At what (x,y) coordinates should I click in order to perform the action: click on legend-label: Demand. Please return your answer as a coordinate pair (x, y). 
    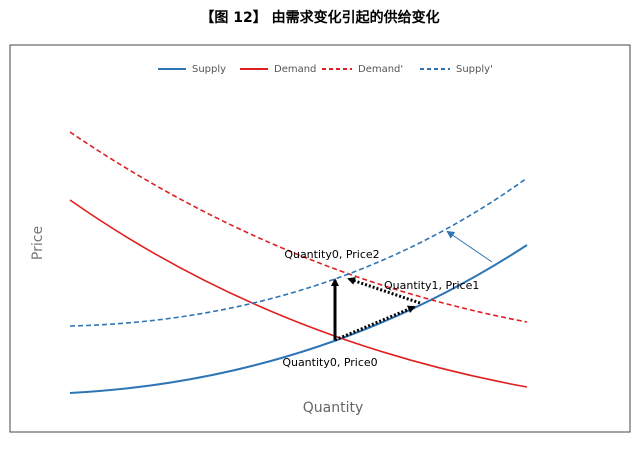
    Looking at the image, I should click on (295, 69).